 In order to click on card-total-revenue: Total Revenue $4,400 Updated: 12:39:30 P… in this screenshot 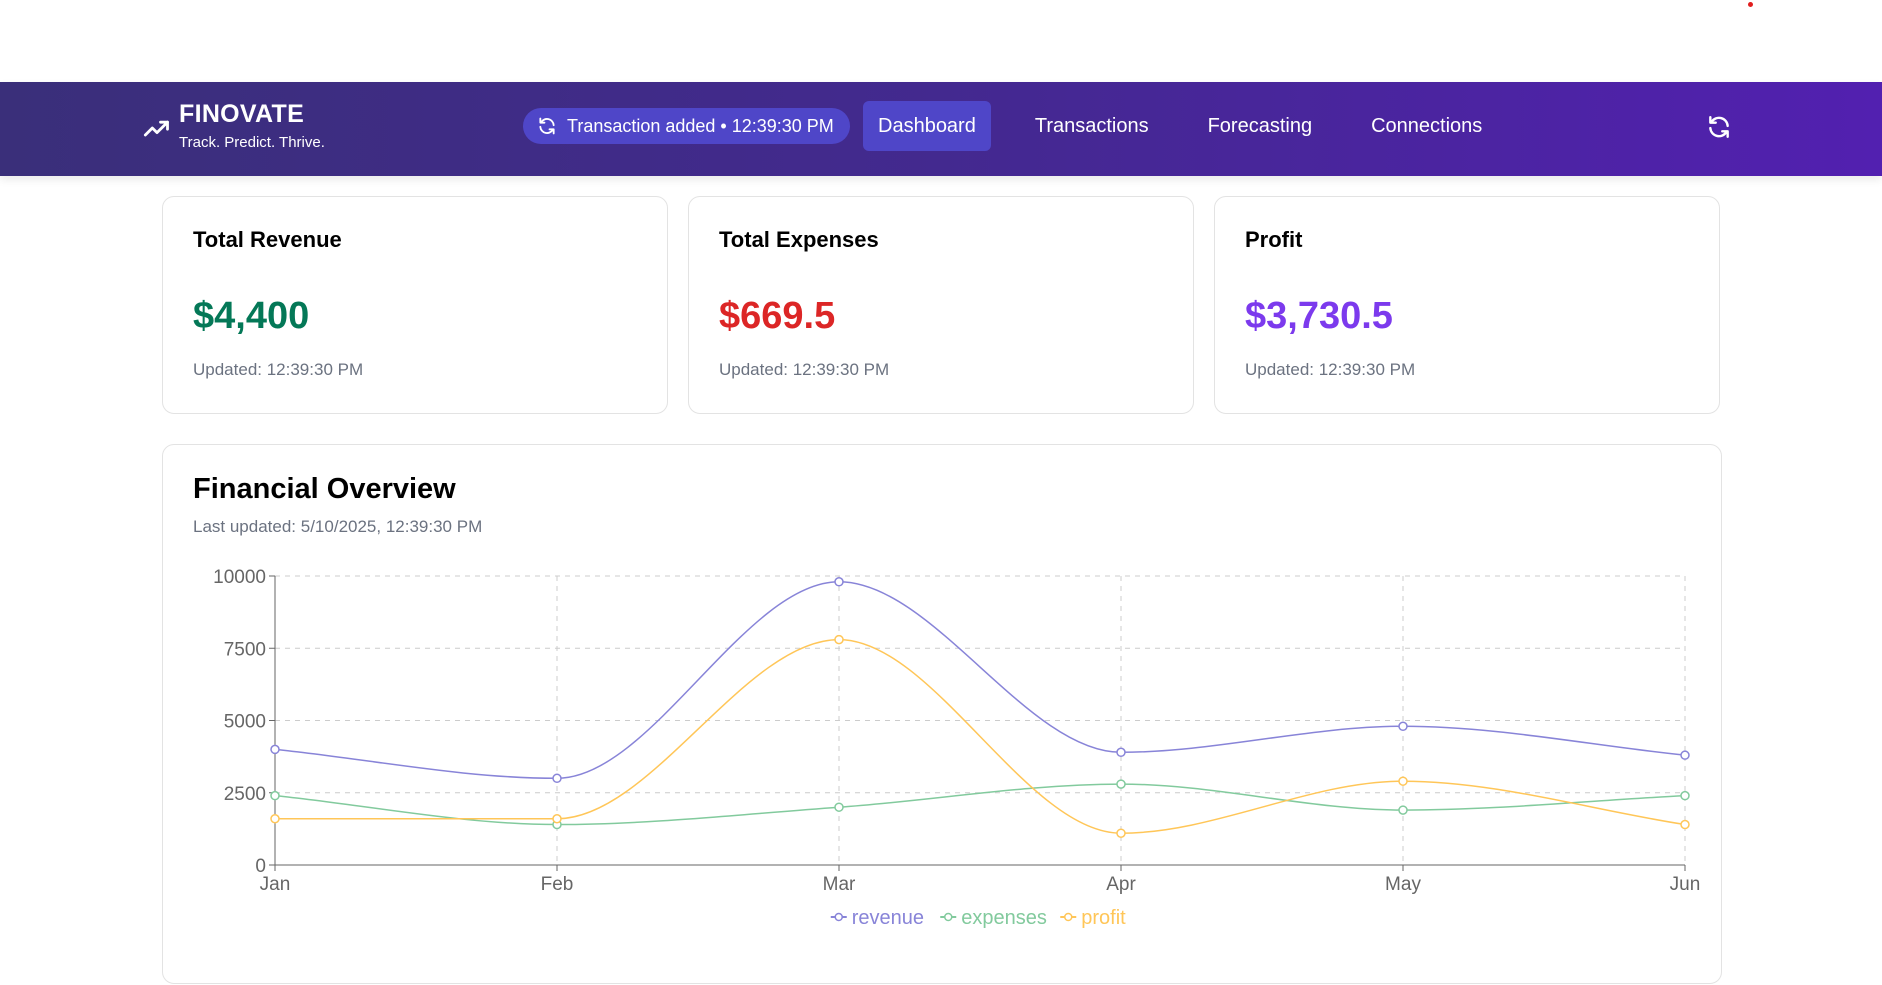, I will do `click(415, 305)`.